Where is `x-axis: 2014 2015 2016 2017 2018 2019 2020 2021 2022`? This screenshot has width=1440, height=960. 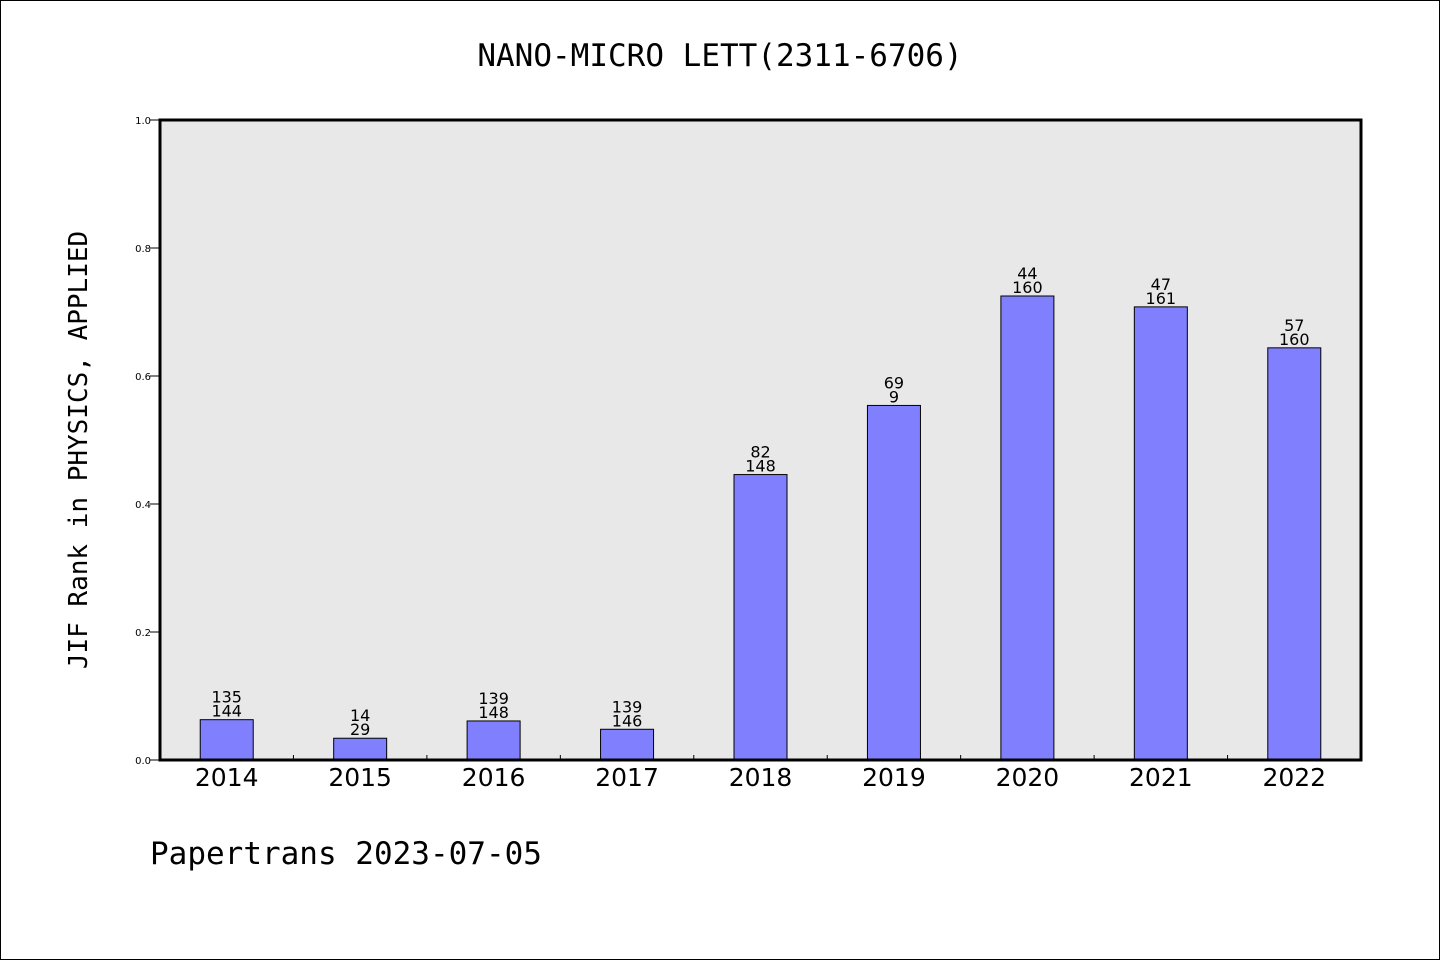 x-axis: 2014 2015 2016 2017 2018 2019 2020 2021 2022 is located at coordinates (760, 773).